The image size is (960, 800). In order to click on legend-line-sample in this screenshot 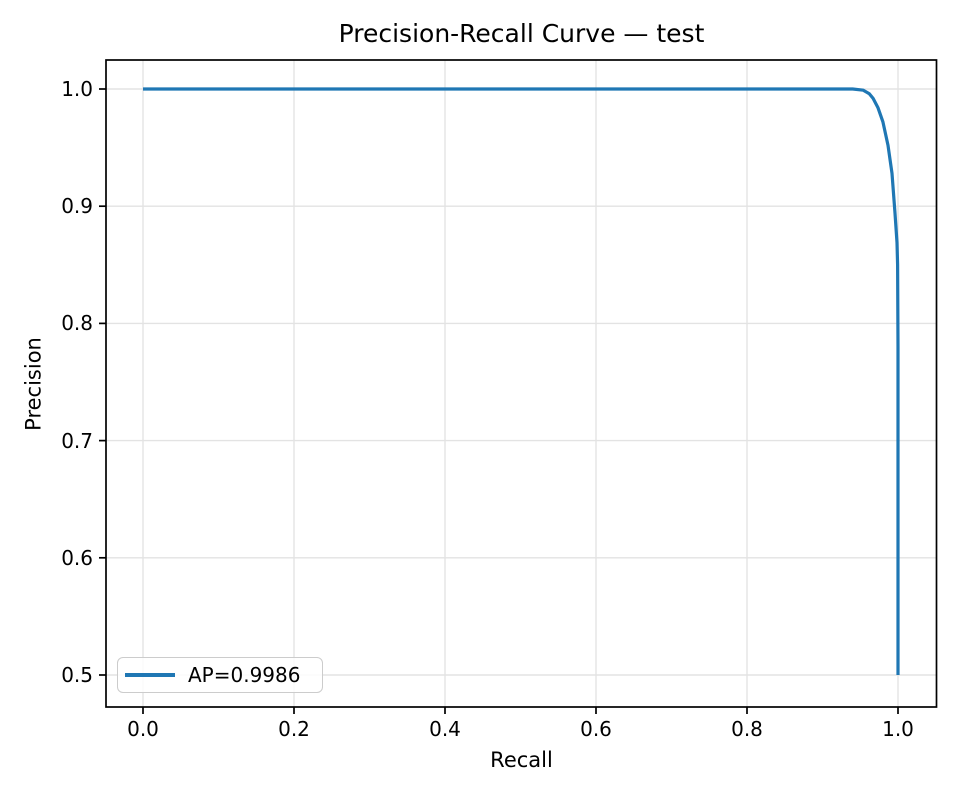, I will do `click(150, 675)`.